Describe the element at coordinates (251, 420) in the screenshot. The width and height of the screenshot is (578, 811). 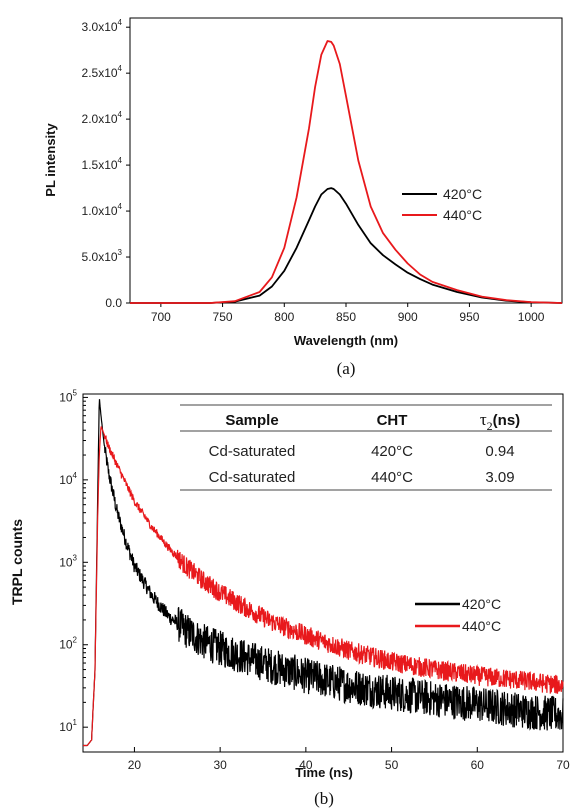
I see `table-header-sample: Sample` at that location.